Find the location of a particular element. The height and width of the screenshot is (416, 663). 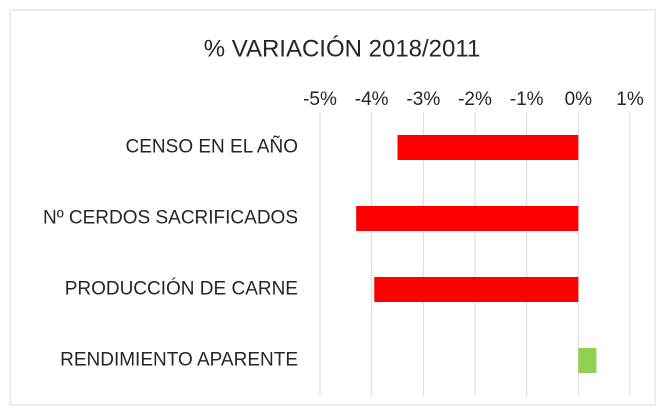

y-tick-label: CENSO EN EL AÑO is located at coordinates (212, 147).